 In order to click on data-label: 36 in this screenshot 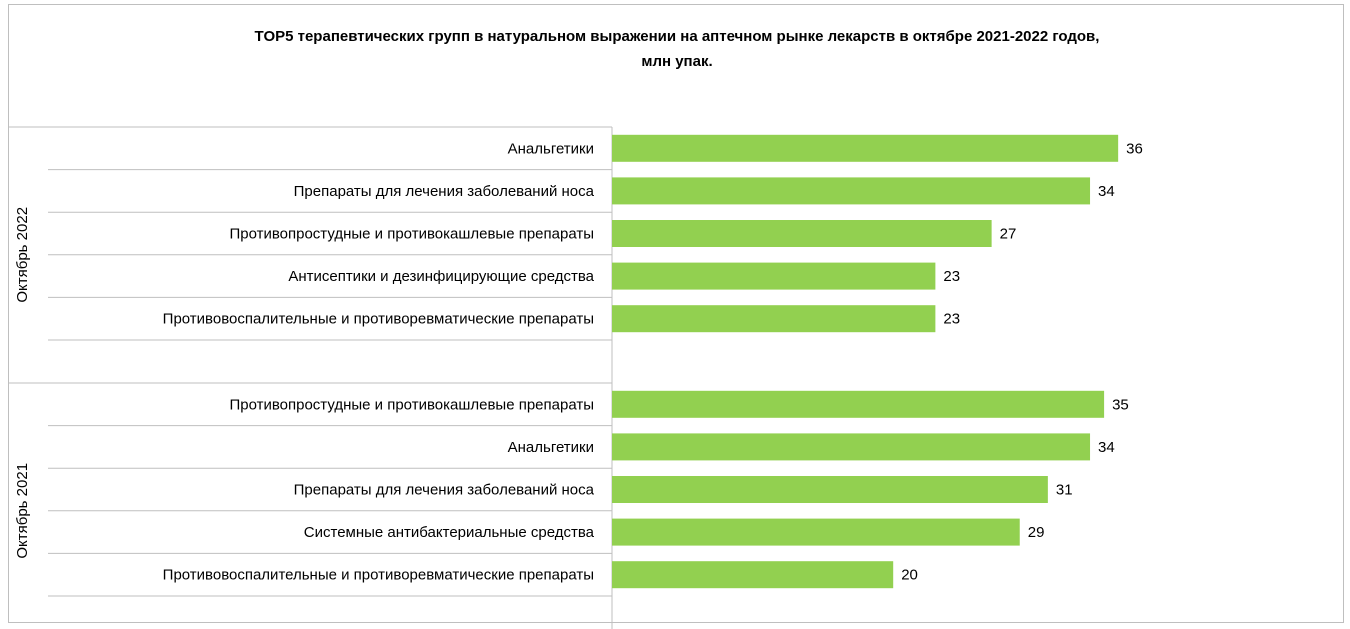, I will do `click(1134, 148)`.